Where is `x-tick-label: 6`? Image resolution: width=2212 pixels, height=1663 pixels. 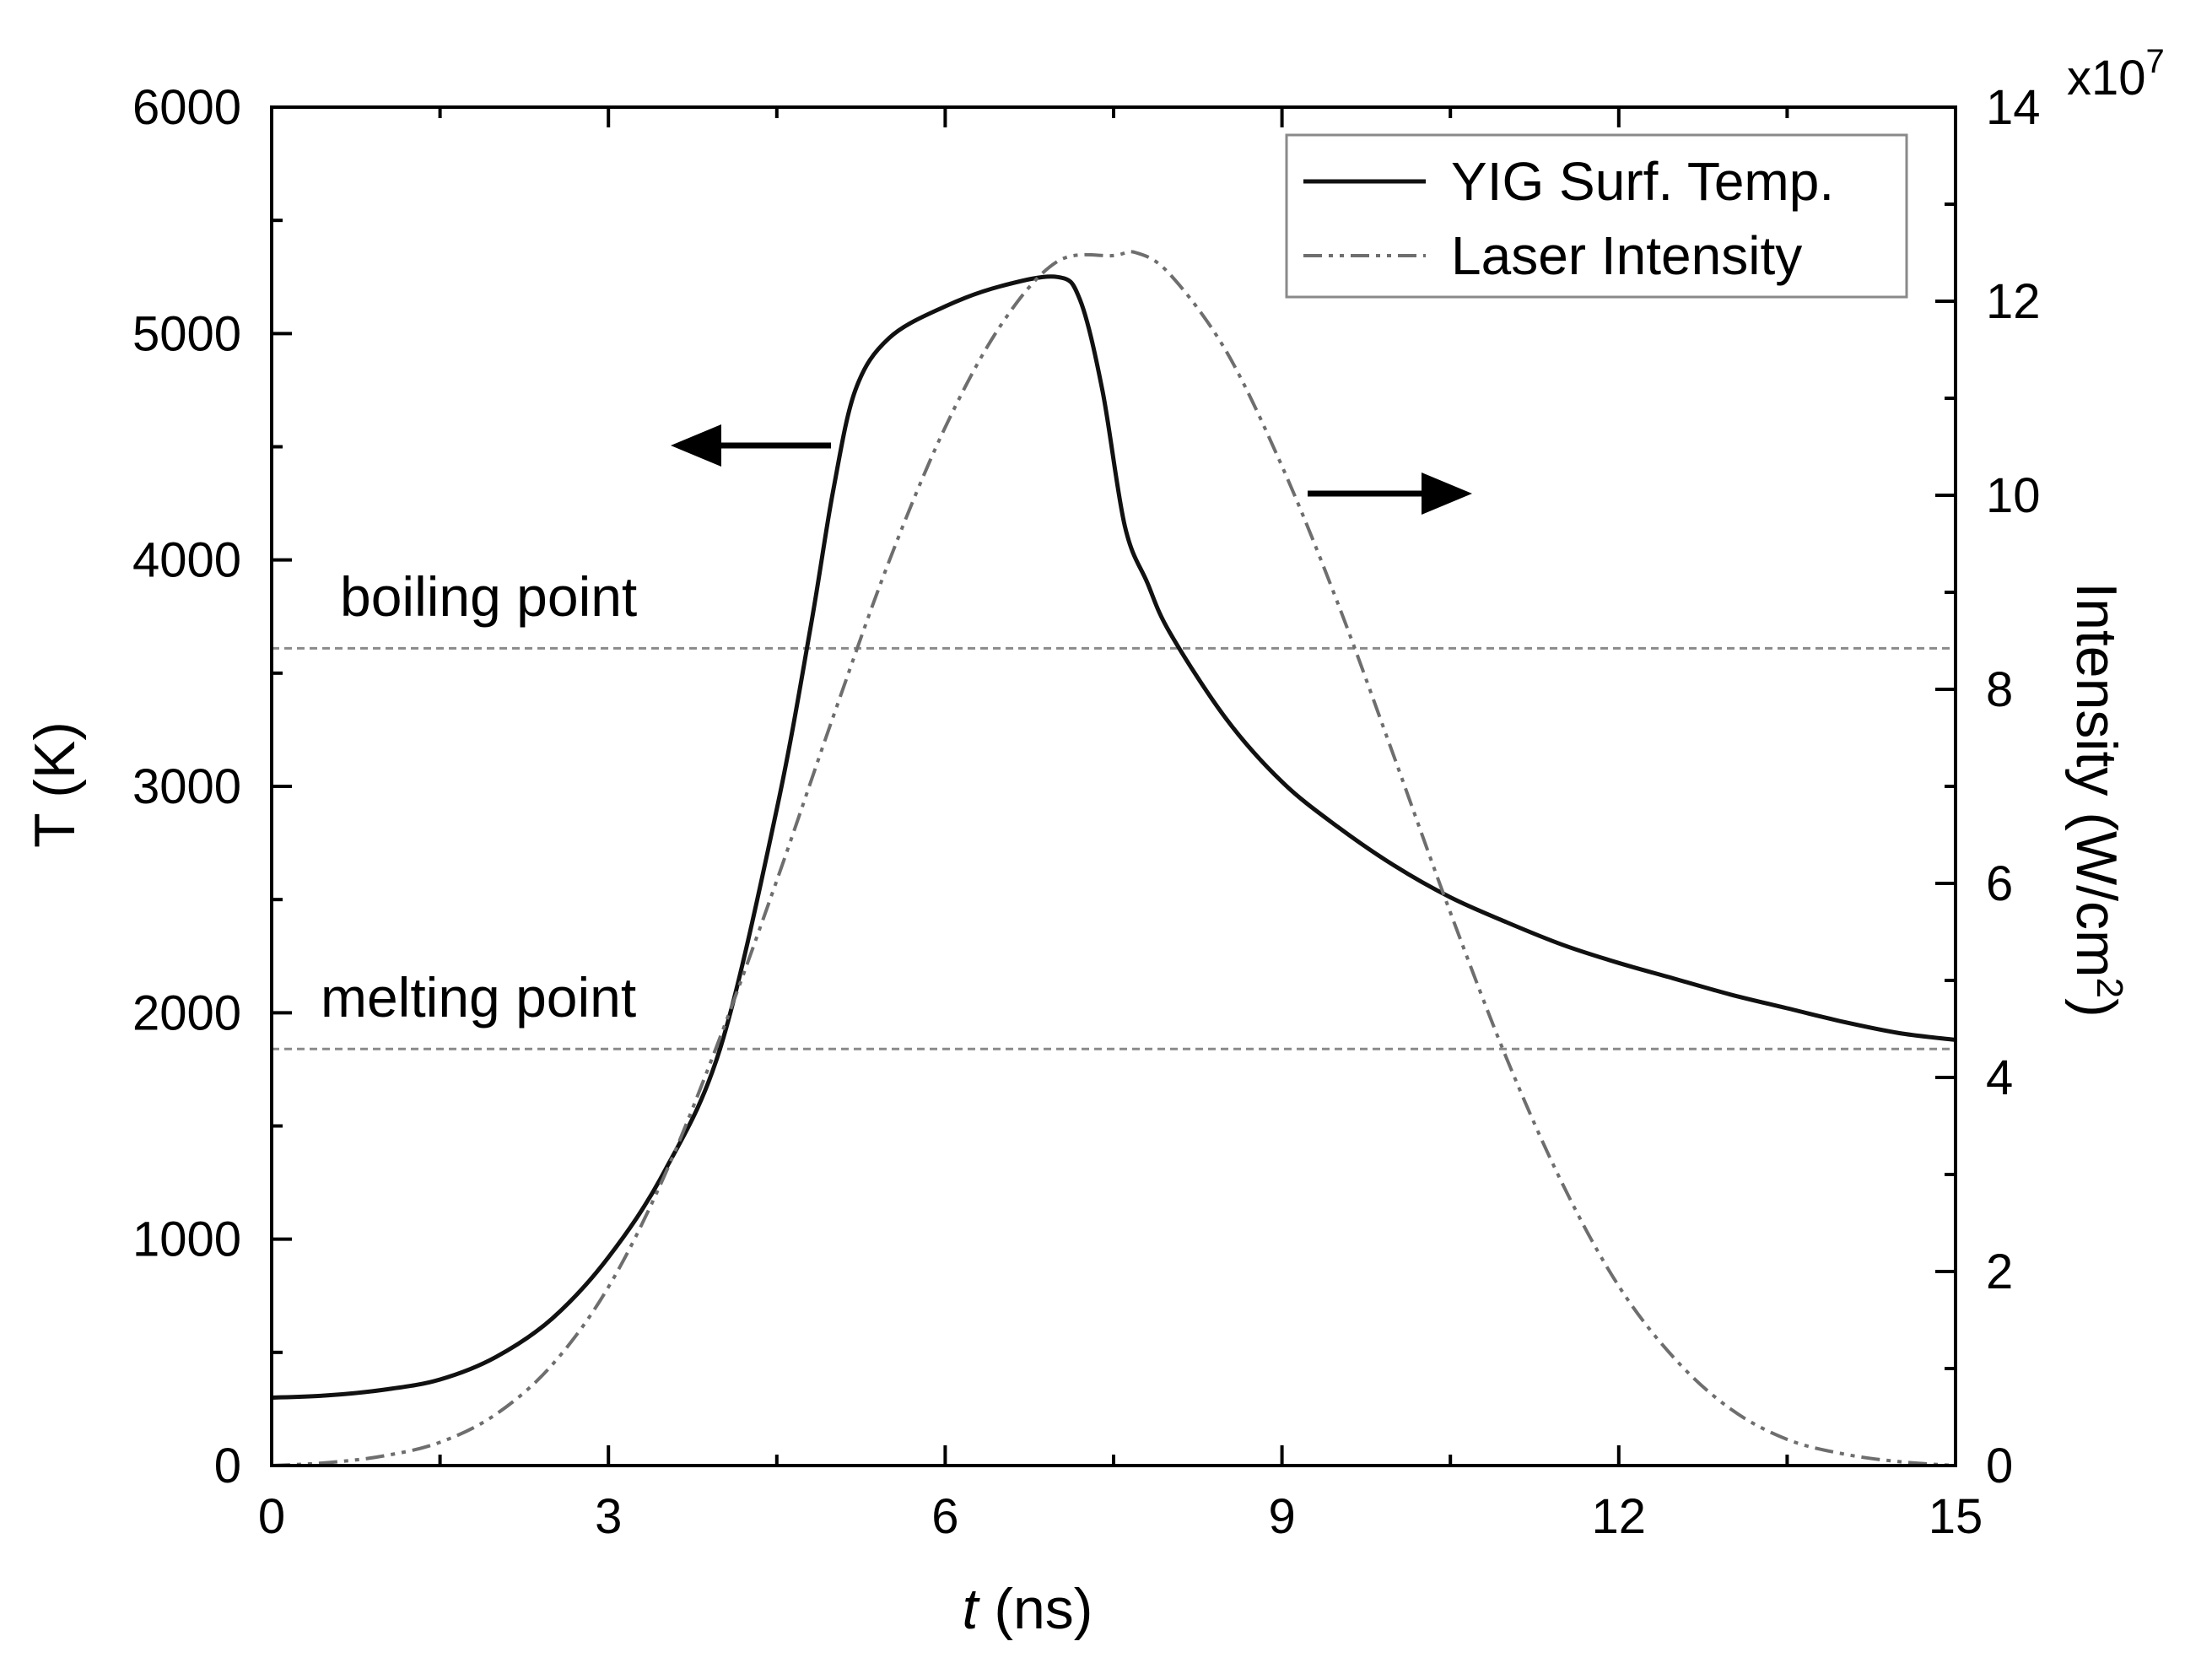
x-tick-label: 6 is located at coordinates (944, 1517).